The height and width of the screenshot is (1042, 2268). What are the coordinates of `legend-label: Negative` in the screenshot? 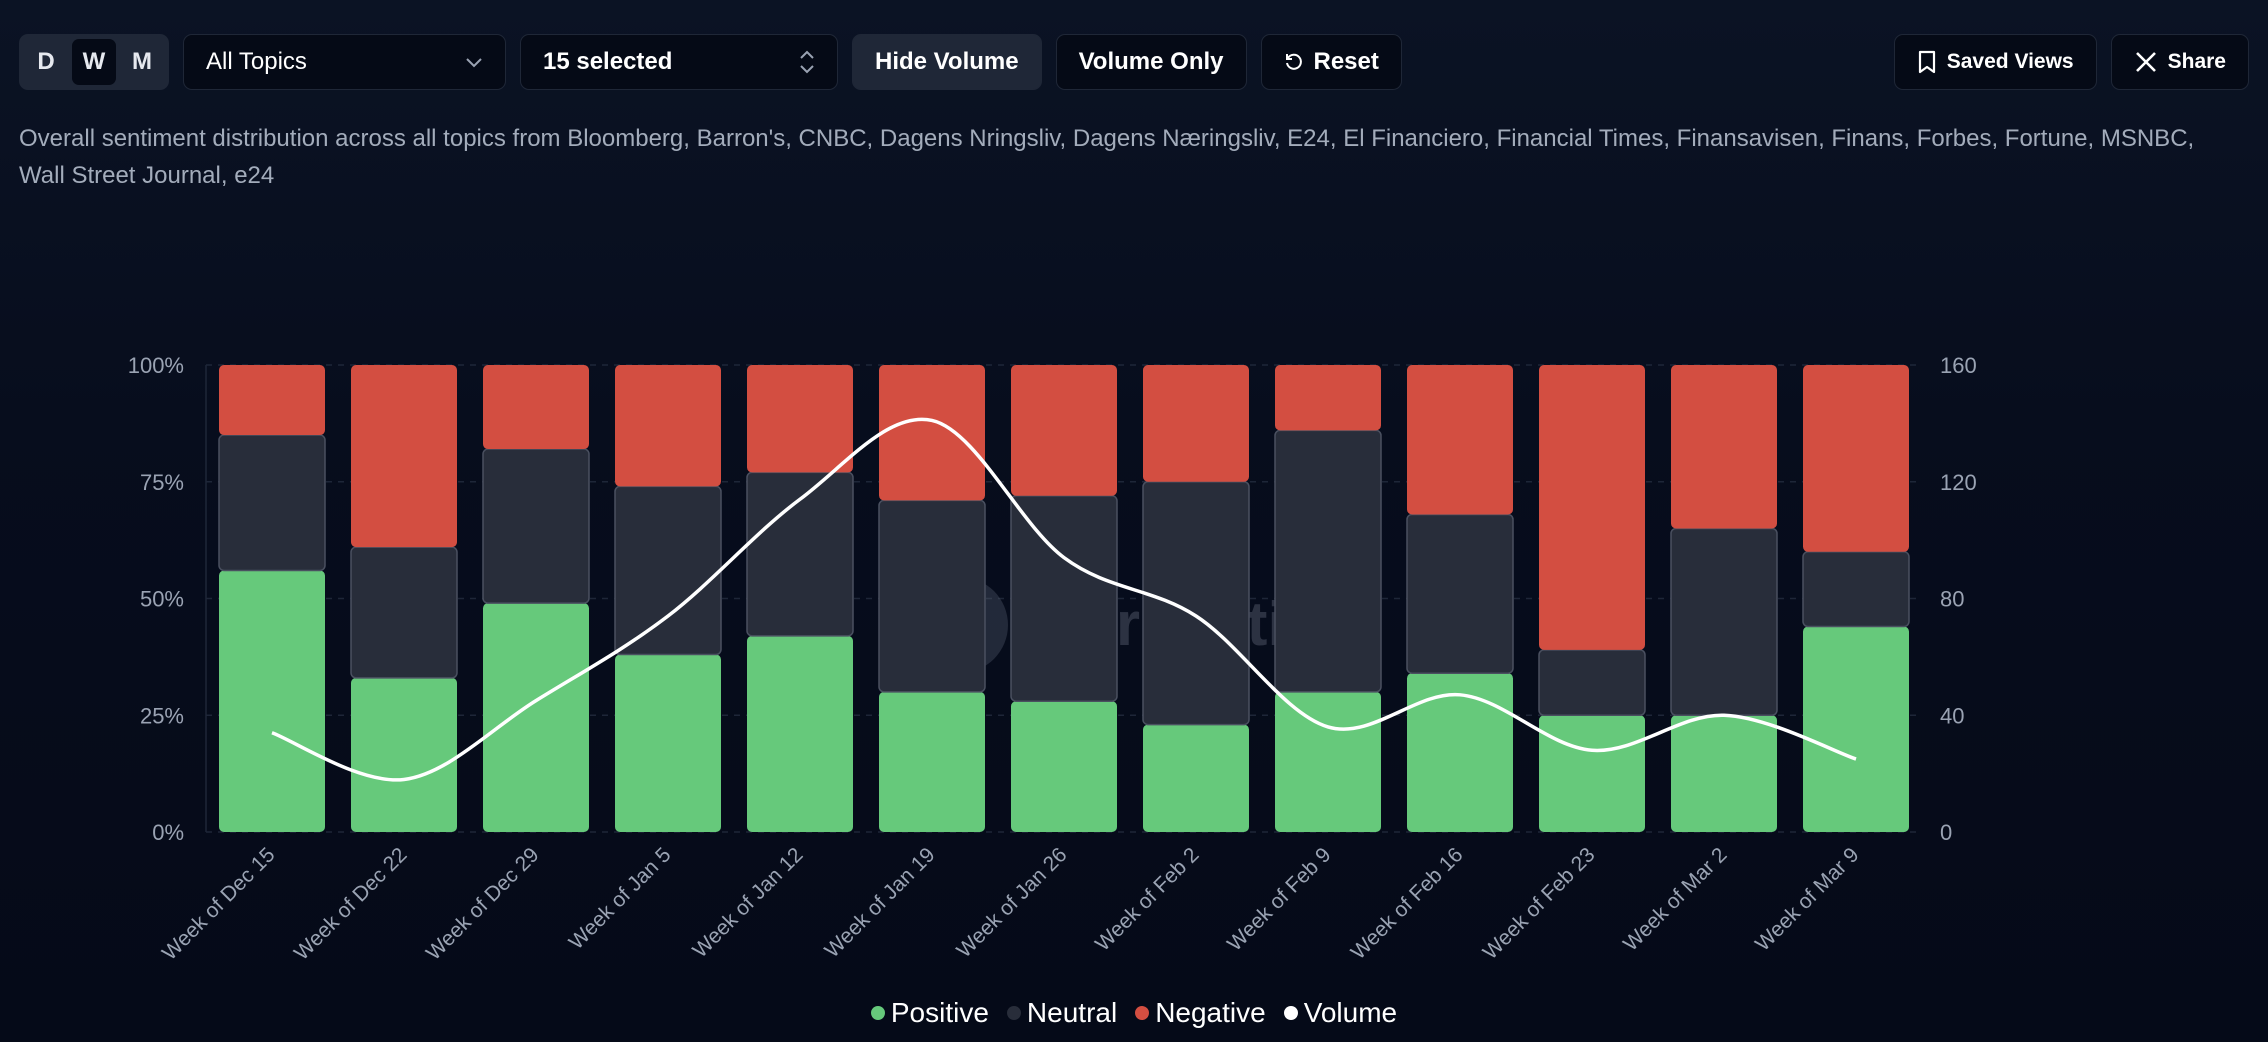 It's located at (1210, 1012).